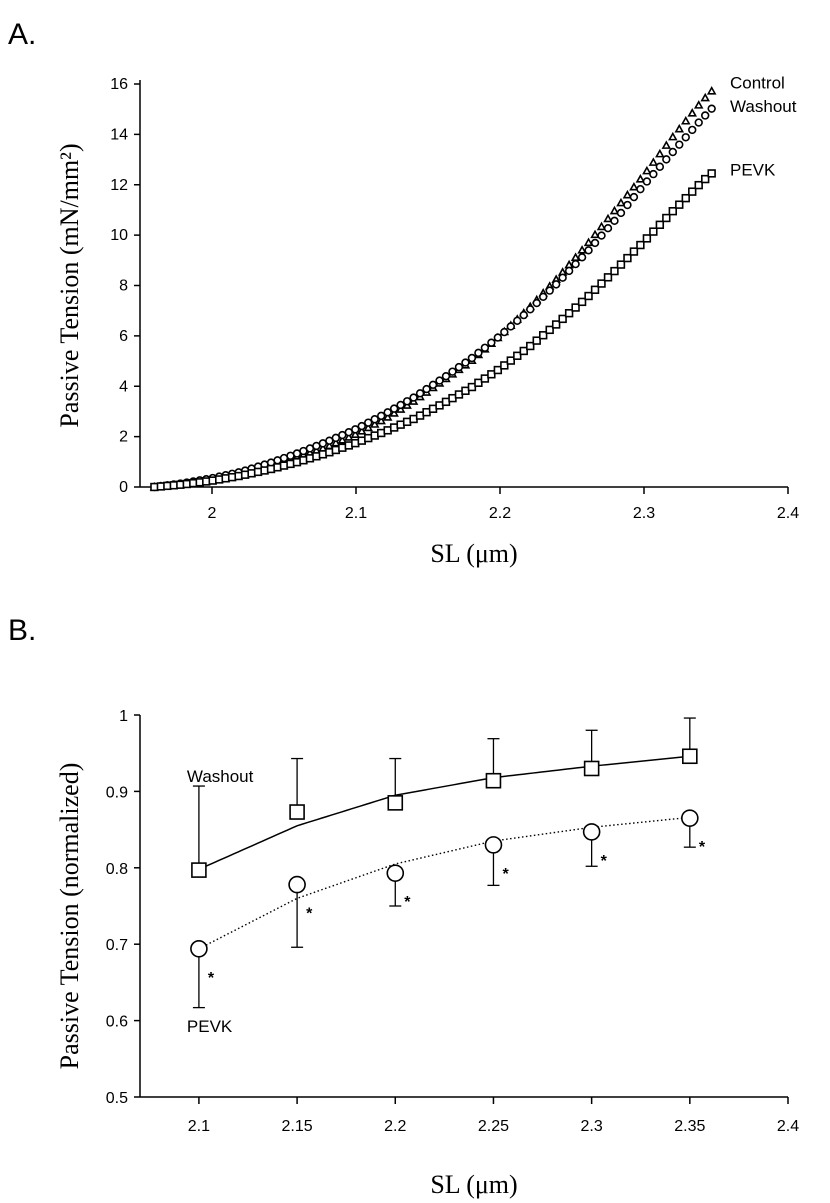  Describe the element at coordinates (119, 84) in the screenshot. I see `y-tick-label: 16` at that location.